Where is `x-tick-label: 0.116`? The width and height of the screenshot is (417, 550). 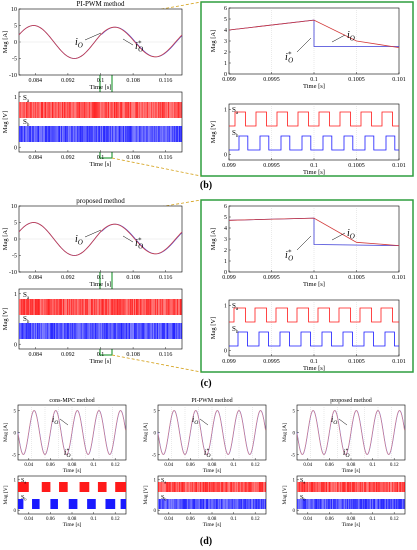 x-tick-label: 0.116 is located at coordinates (165, 355).